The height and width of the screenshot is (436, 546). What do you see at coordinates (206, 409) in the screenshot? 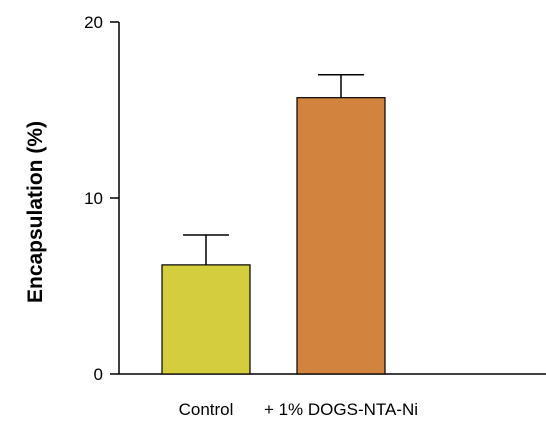
I see `x-category-label: Control` at bounding box center [206, 409].